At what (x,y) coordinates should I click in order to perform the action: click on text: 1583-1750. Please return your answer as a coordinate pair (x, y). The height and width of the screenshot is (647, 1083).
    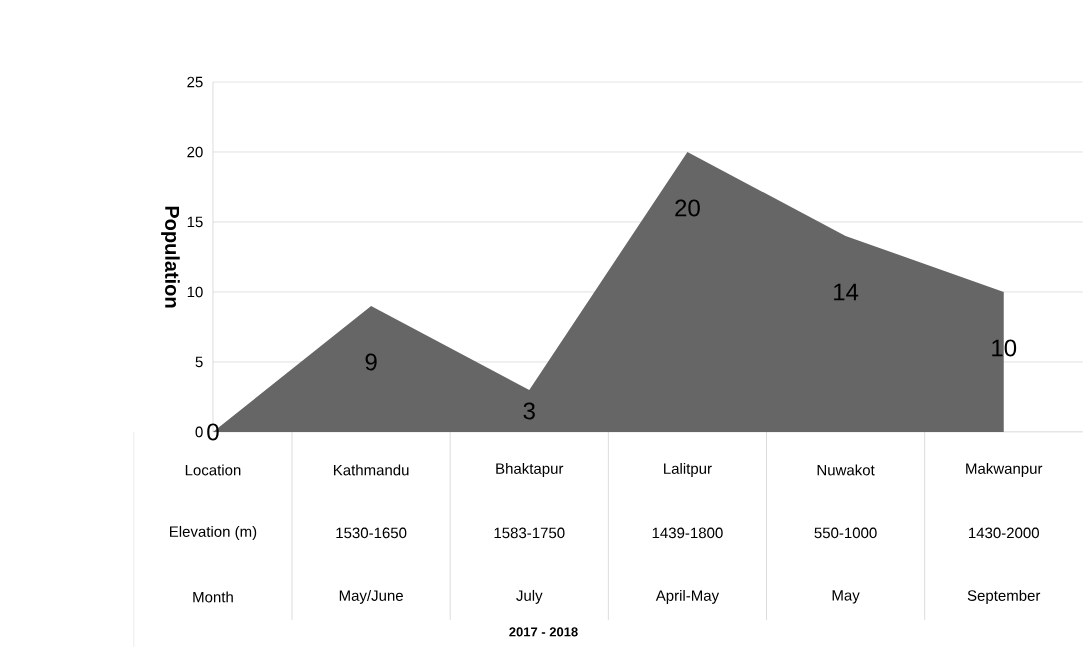
    Looking at the image, I should click on (529, 533).